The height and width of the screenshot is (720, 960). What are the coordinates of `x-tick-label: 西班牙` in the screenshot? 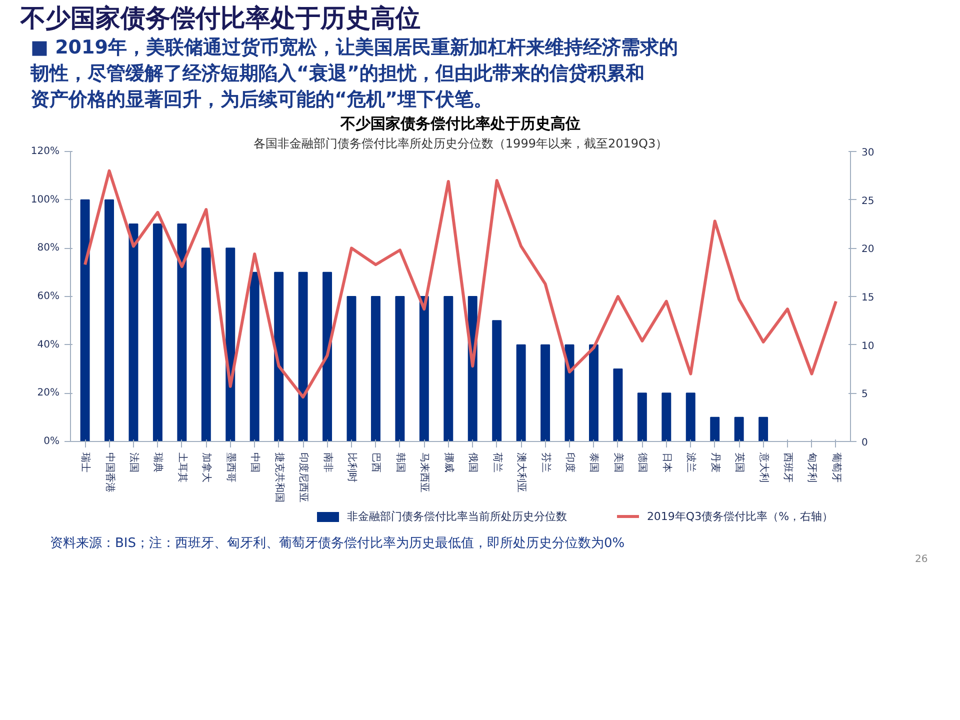 It's located at (788, 467).